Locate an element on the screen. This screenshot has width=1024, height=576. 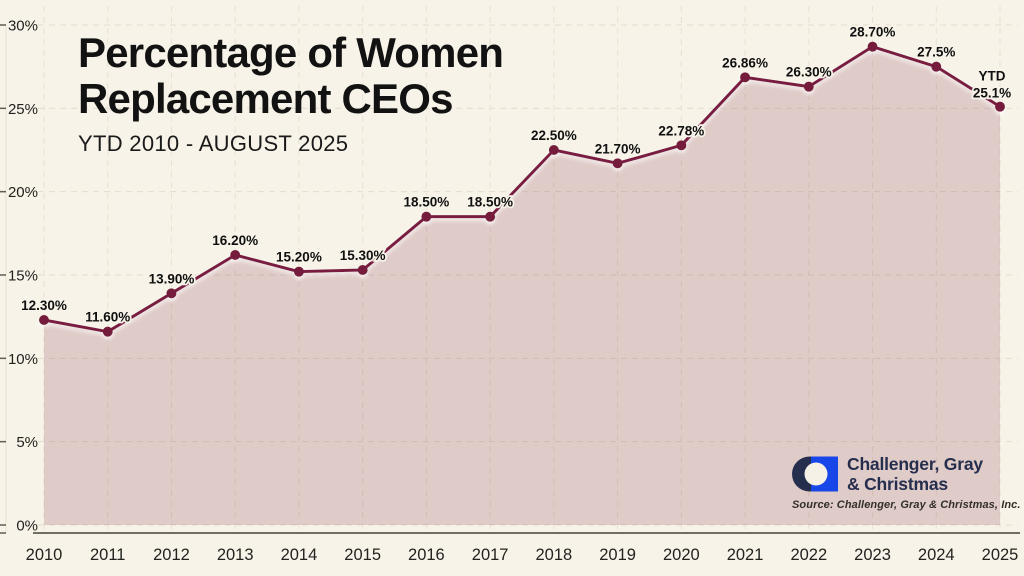
x-axis-year-label: 2013 is located at coordinates (235, 555).